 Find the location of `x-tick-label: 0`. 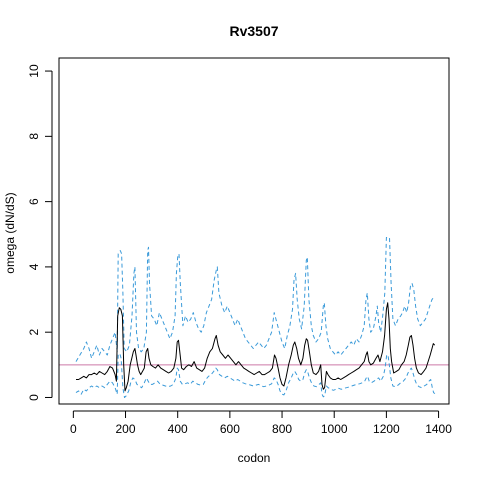

x-tick-label: 0 is located at coordinates (73, 429).